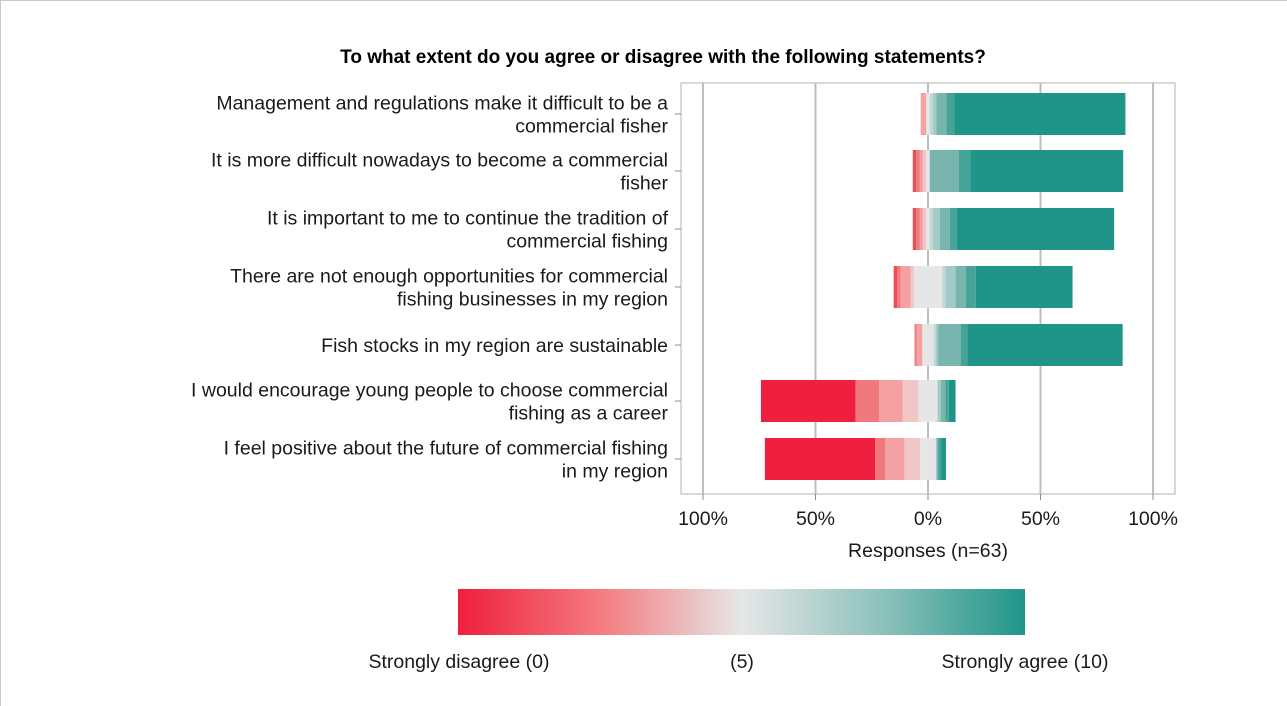  Describe the element at coordinates (815, 519) in the screenshot. I see `x-tick-label-1: 50%` at that location.